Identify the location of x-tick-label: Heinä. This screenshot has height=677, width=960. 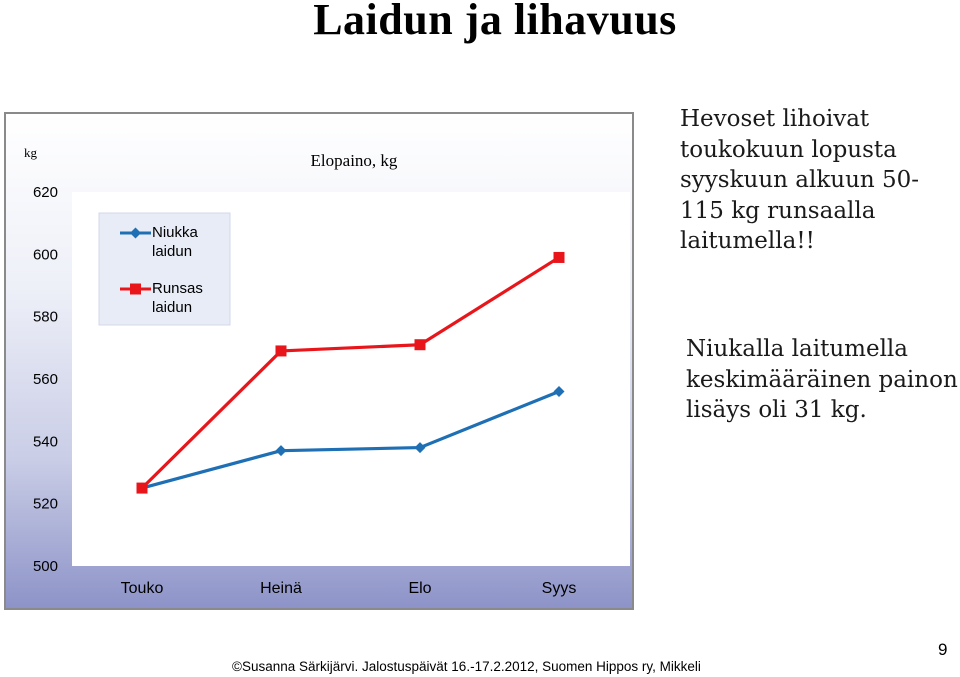
(281, 588).